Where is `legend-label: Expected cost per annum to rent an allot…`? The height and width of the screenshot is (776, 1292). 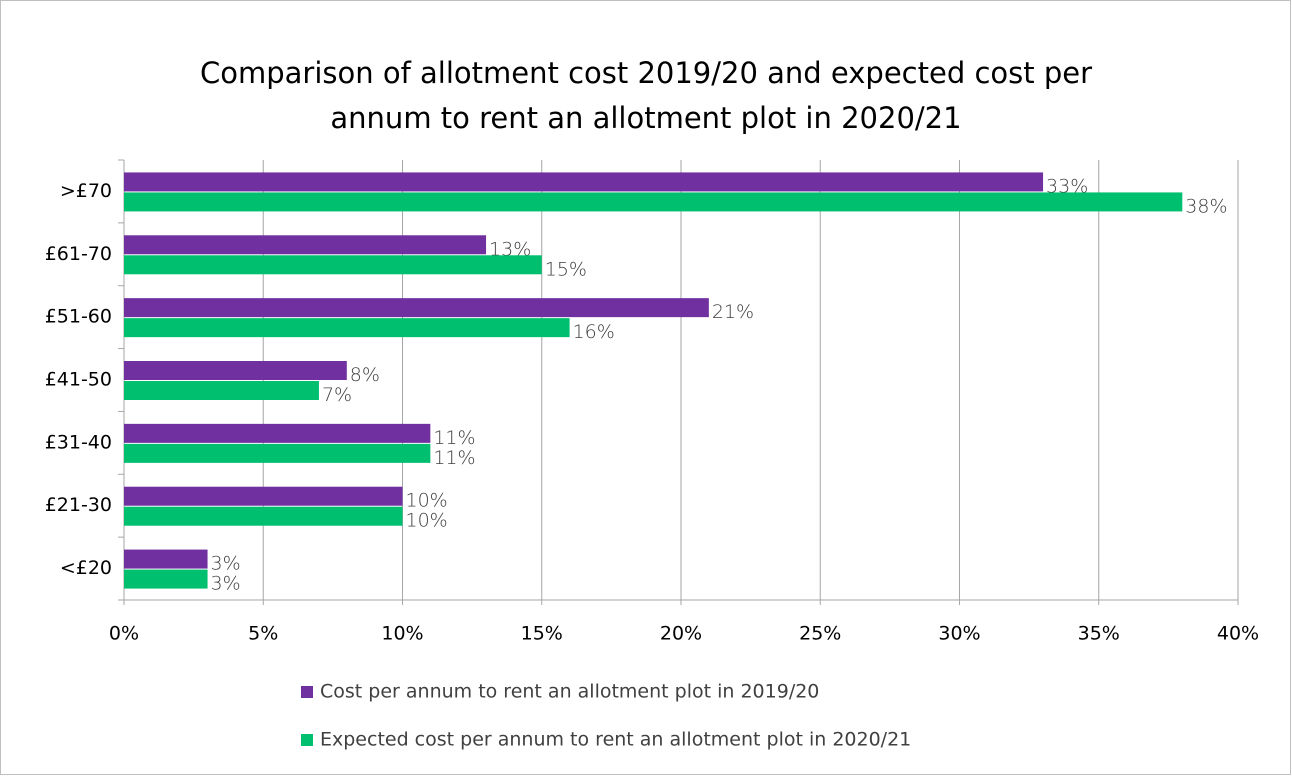
legend-label: Expected cost per annum to rent an allot… is located at coordinates (615, 740).